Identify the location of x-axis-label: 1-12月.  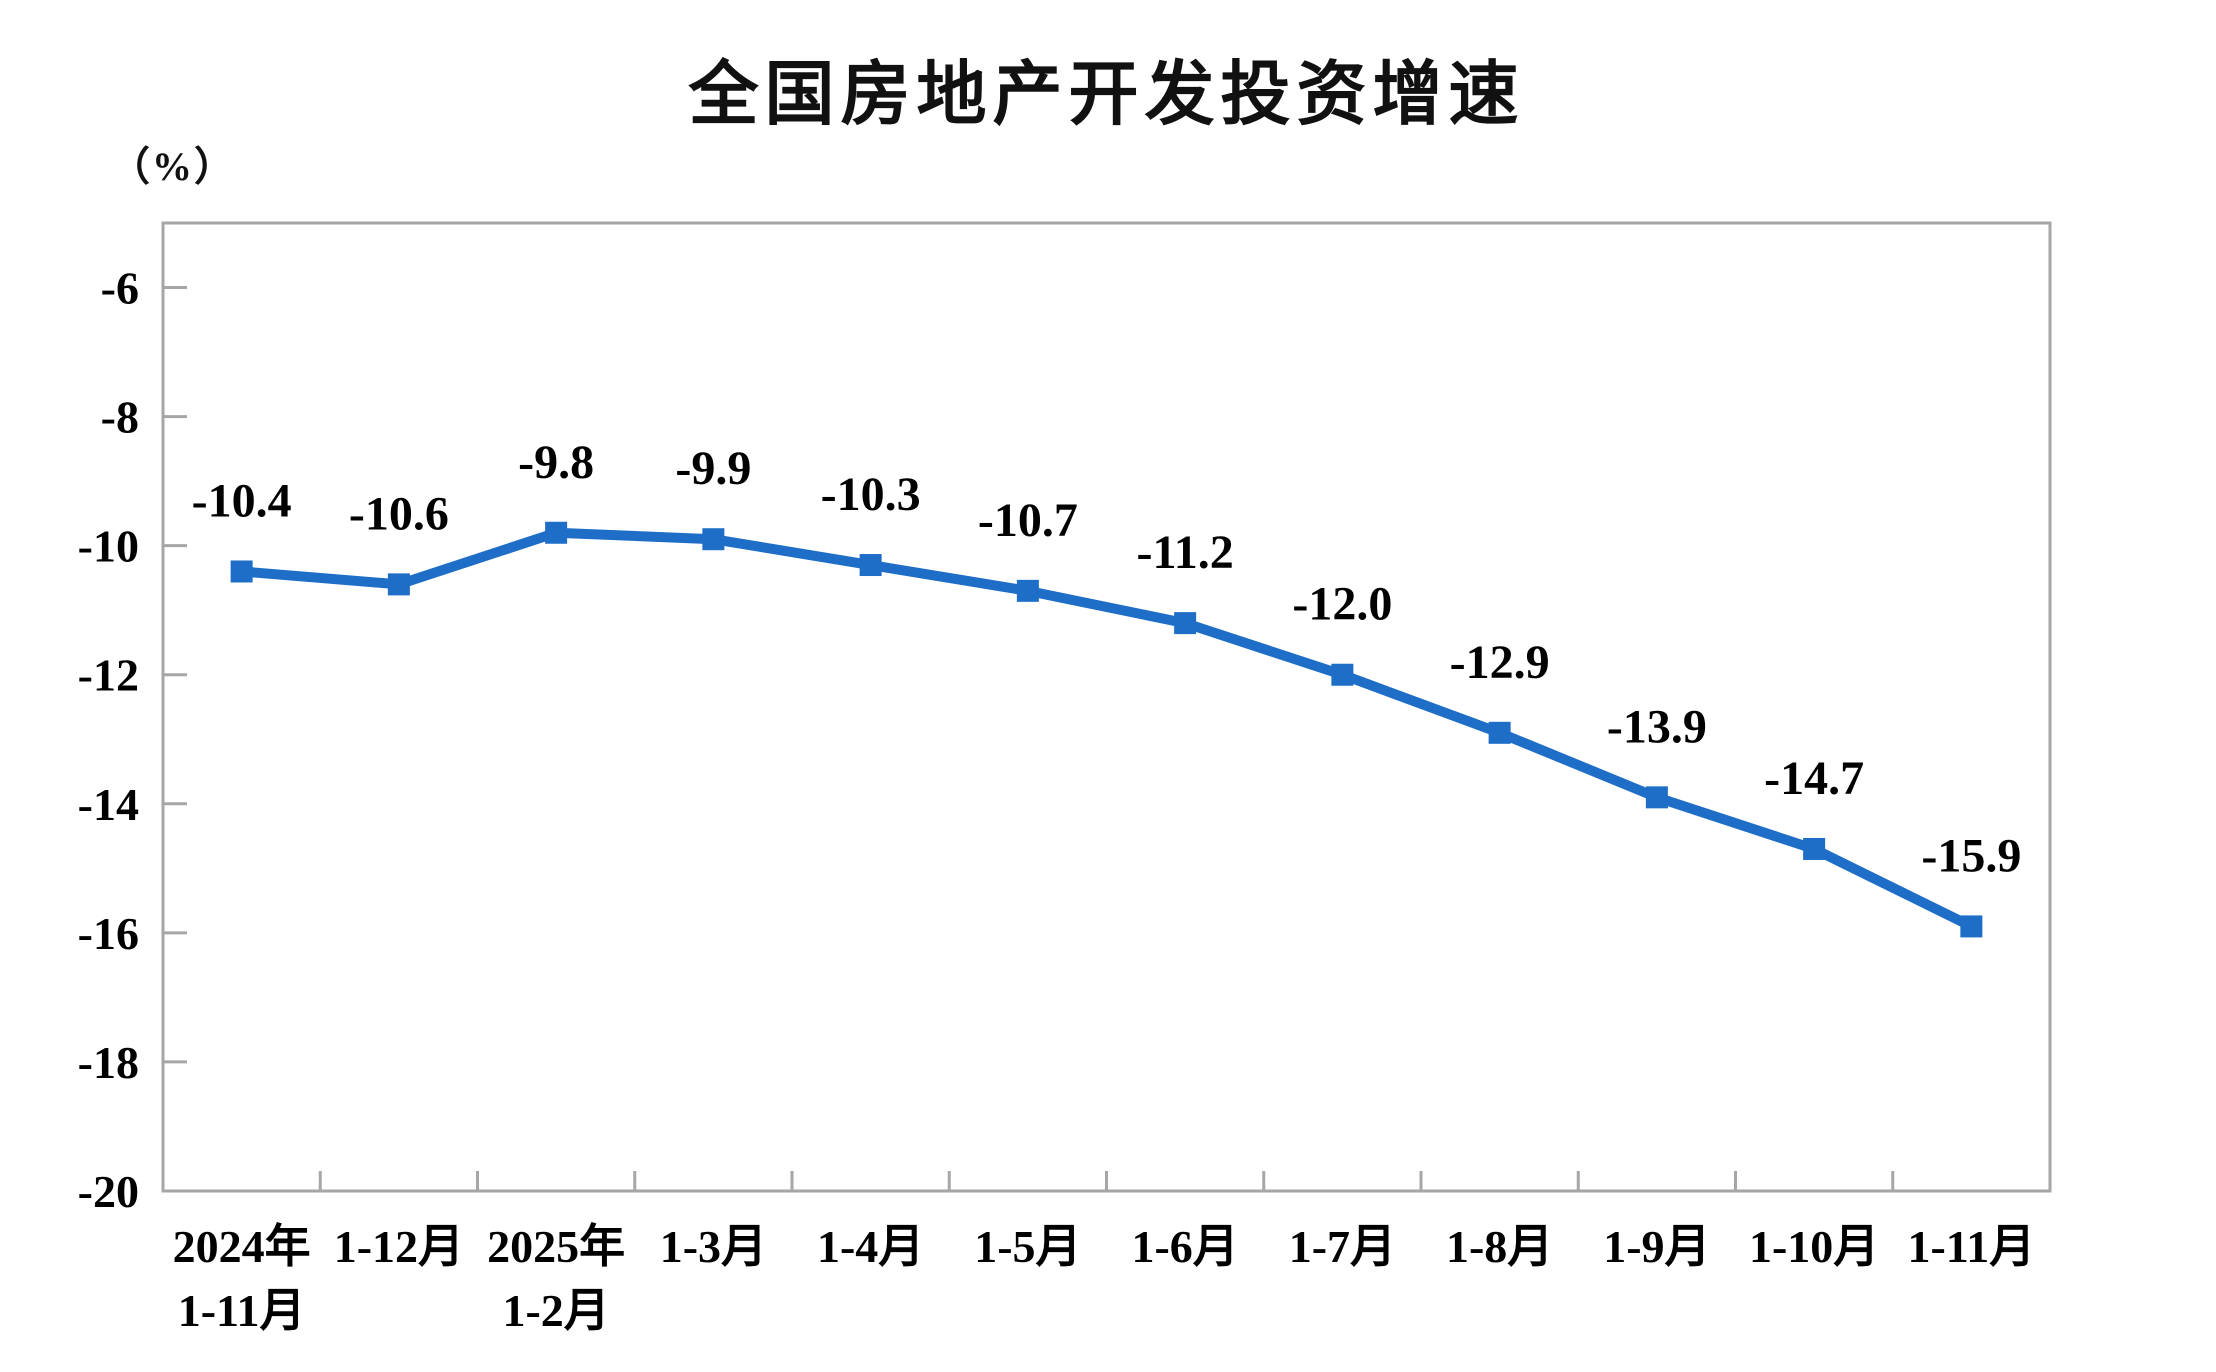
(399, 1246).